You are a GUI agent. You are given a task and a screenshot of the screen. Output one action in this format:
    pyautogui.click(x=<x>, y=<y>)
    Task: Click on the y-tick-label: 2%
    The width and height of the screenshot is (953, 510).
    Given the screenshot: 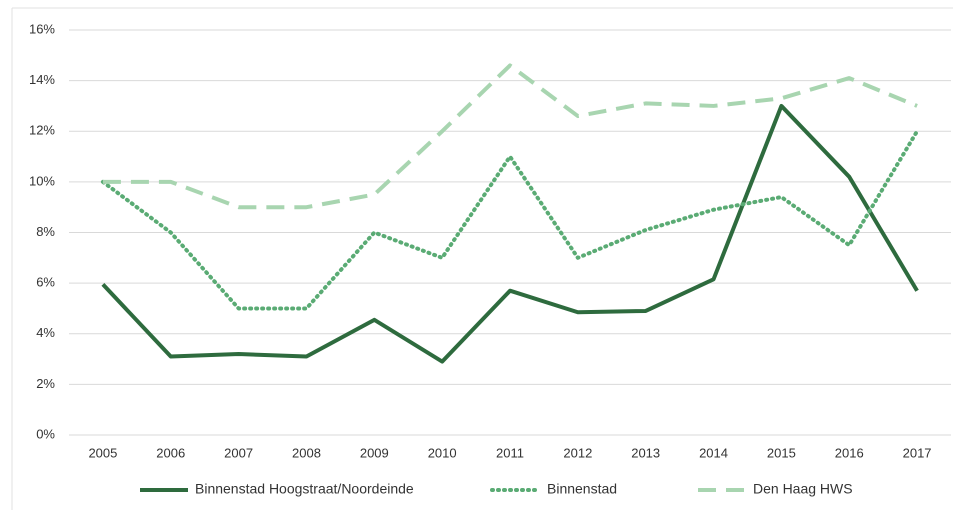 What is the action you would take?
    pyautogui.click(x=45, y=383)
    